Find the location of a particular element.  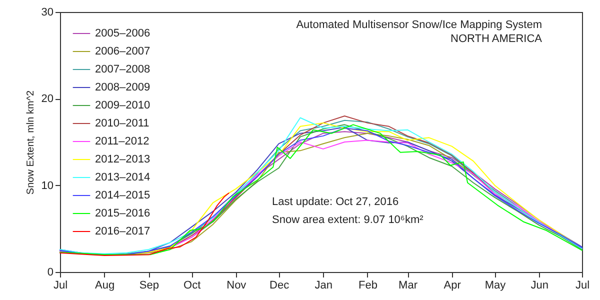

line-series is located at coordinates (145, 224).